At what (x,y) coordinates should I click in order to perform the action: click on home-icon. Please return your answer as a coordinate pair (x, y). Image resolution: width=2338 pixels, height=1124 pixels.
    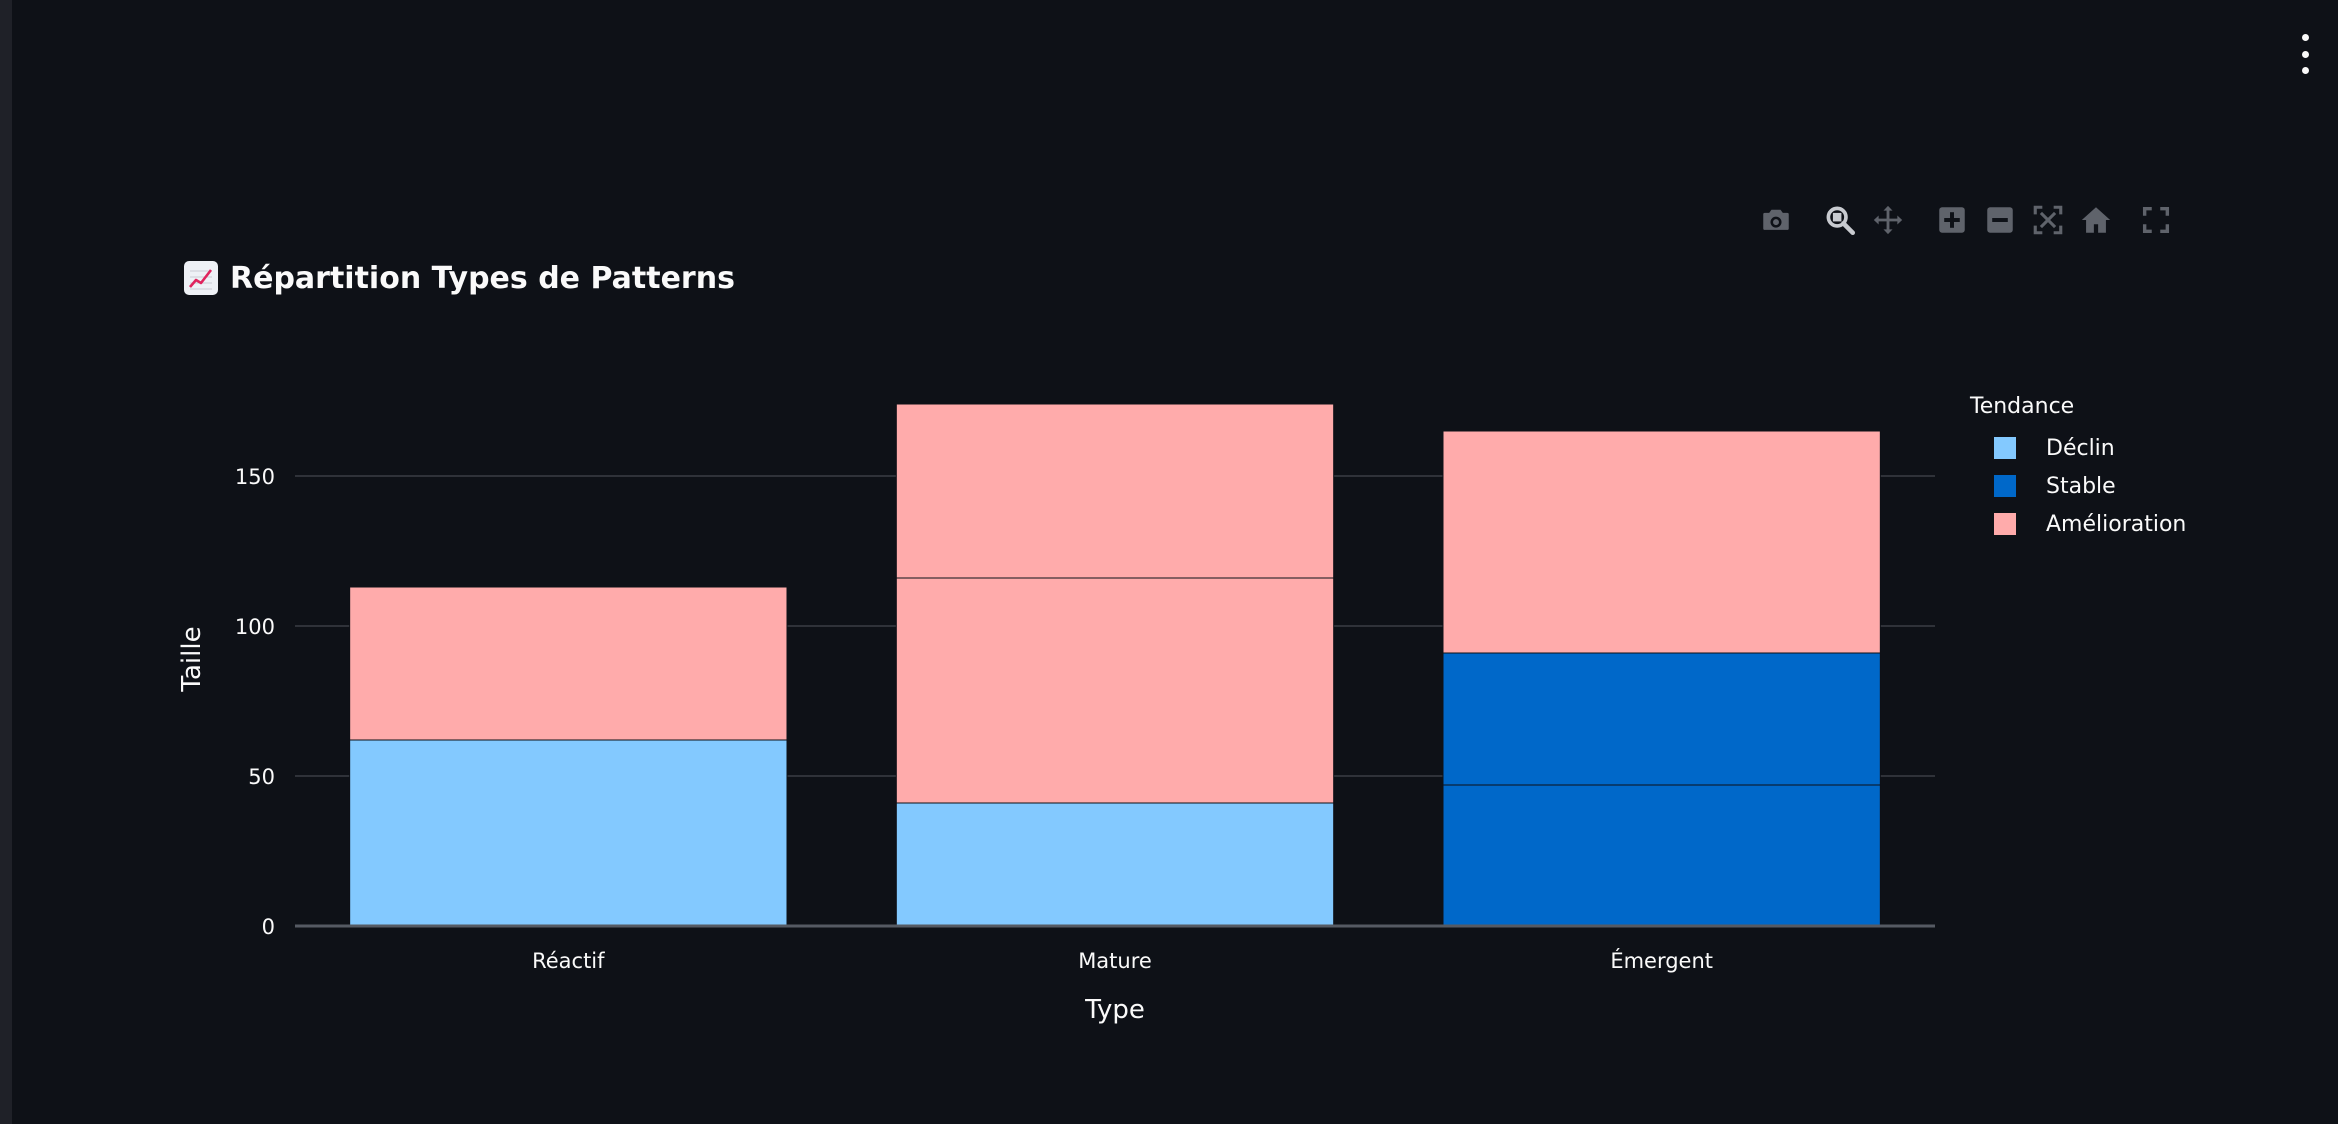
    Looking at the image, I should click on (2096, 220).